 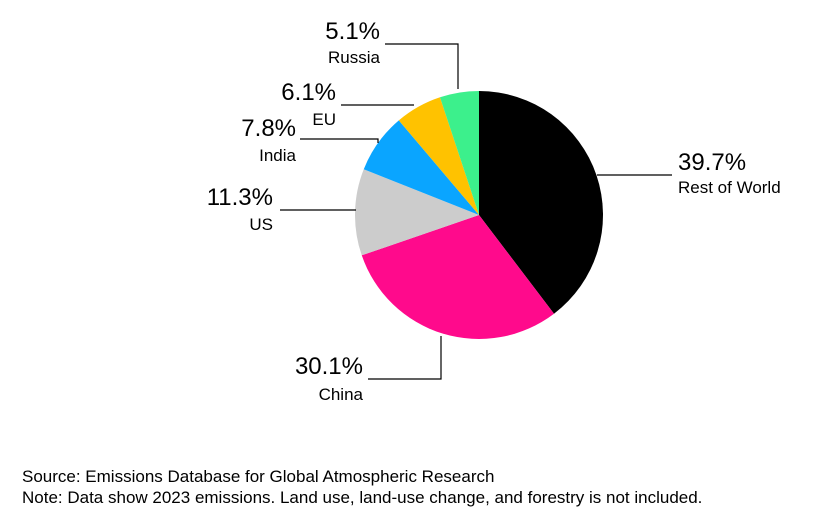 I want to click on pie-slice-rest-of-world, so click(x=541, y=202).